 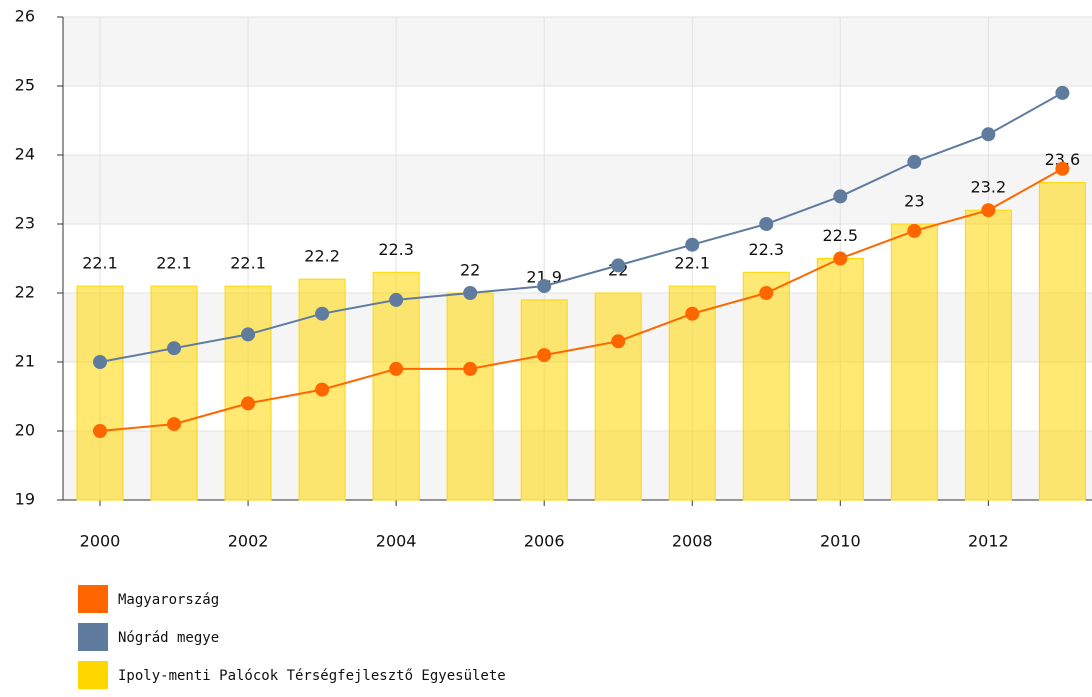 I want to click on y-tick-label: 26, so click(x=25, y=16).